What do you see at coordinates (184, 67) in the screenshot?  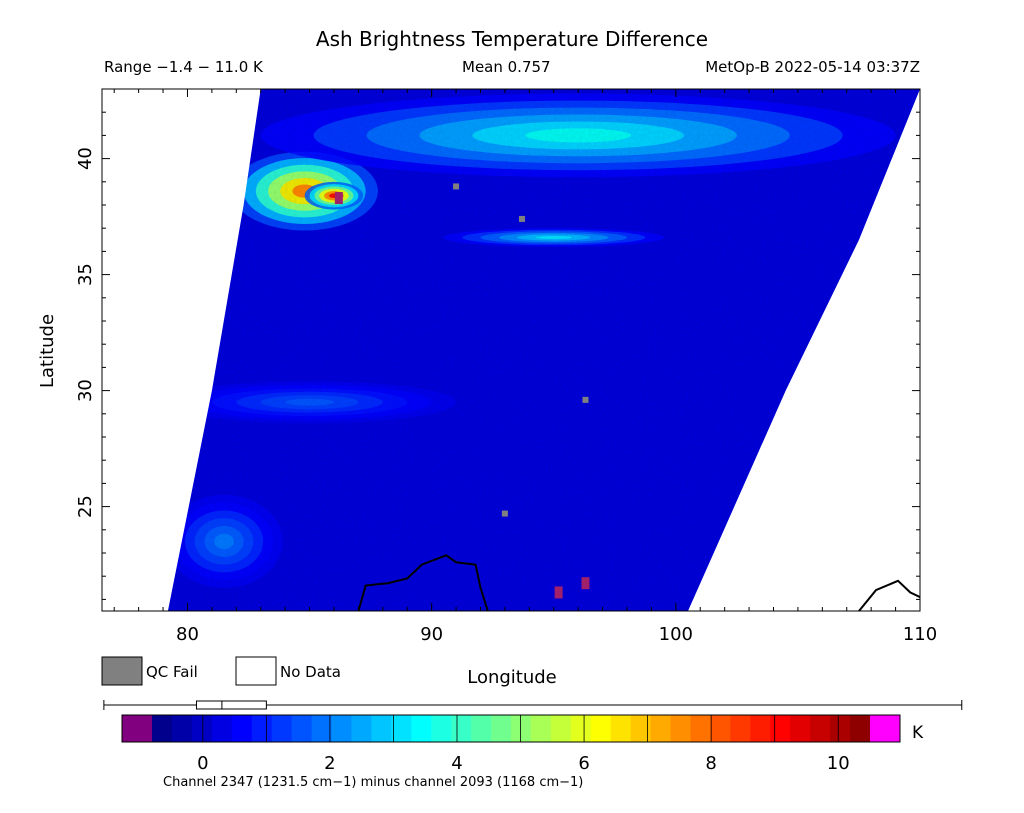 I see `range-label: Range −1.4 − 11.0 K` at bounding box center [184, 67].